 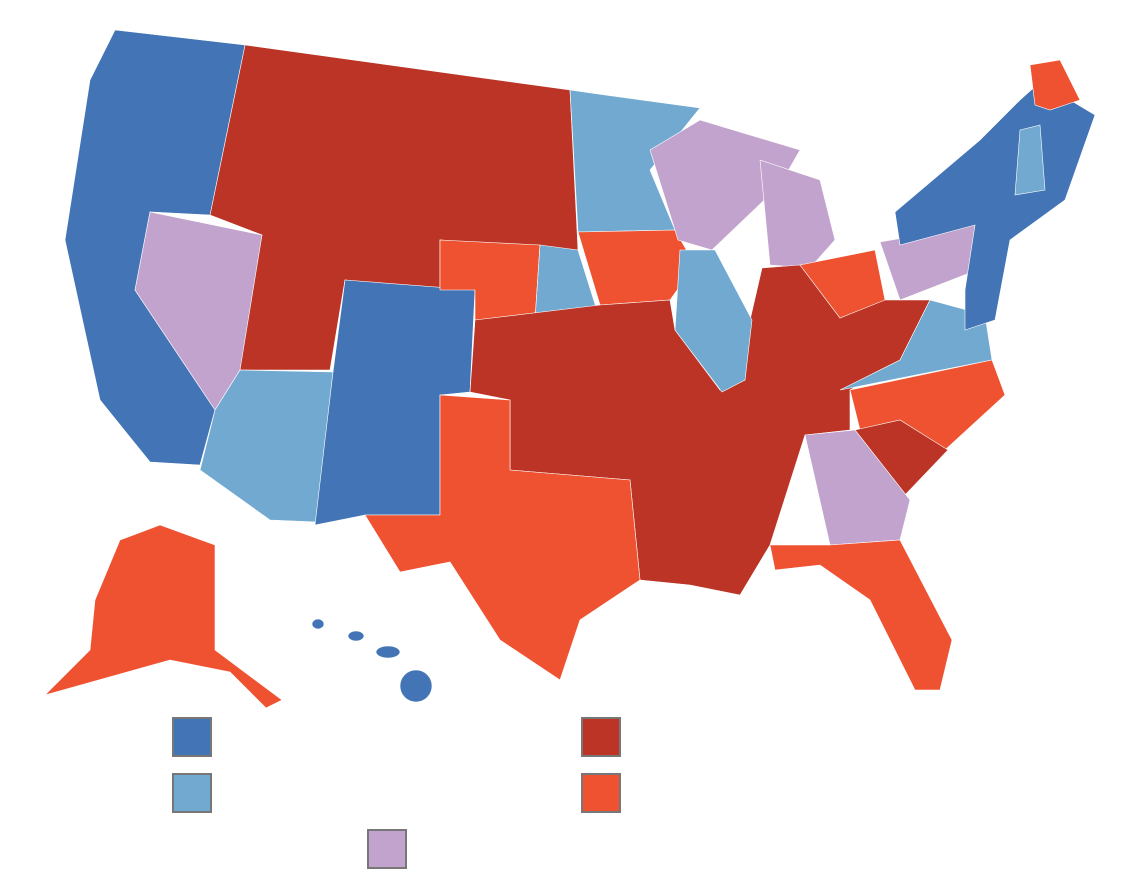 What do you see at coordinates (396, 793) in the screenshot?
I see `legend` at bounding box center [396, 793].